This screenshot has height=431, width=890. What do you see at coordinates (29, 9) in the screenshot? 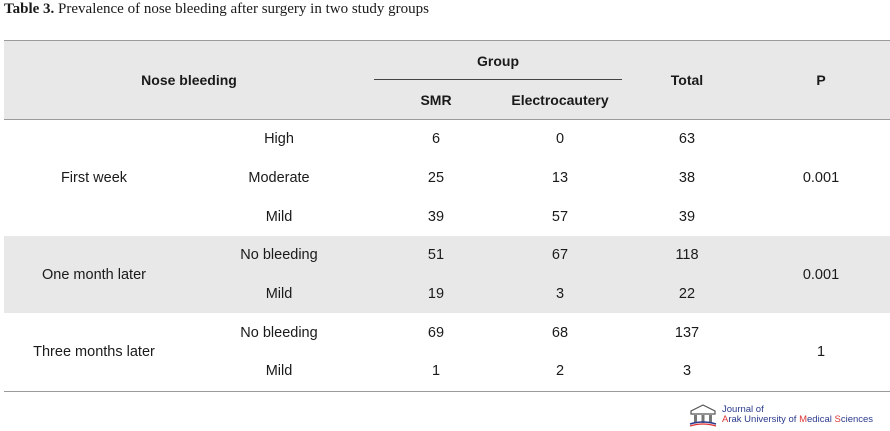
I see `caption-label: Table 3.` at bounding box center [29, 9].